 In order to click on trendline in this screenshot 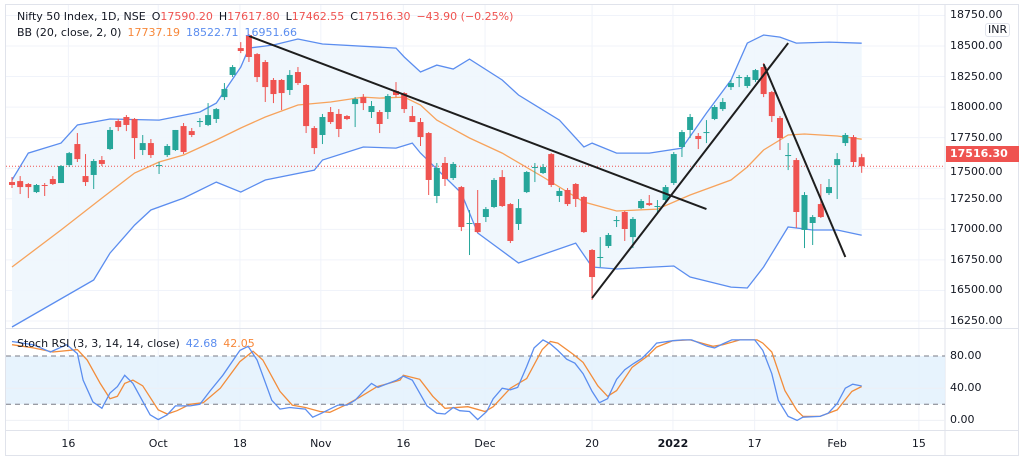, I will do `click(804, 160)`.